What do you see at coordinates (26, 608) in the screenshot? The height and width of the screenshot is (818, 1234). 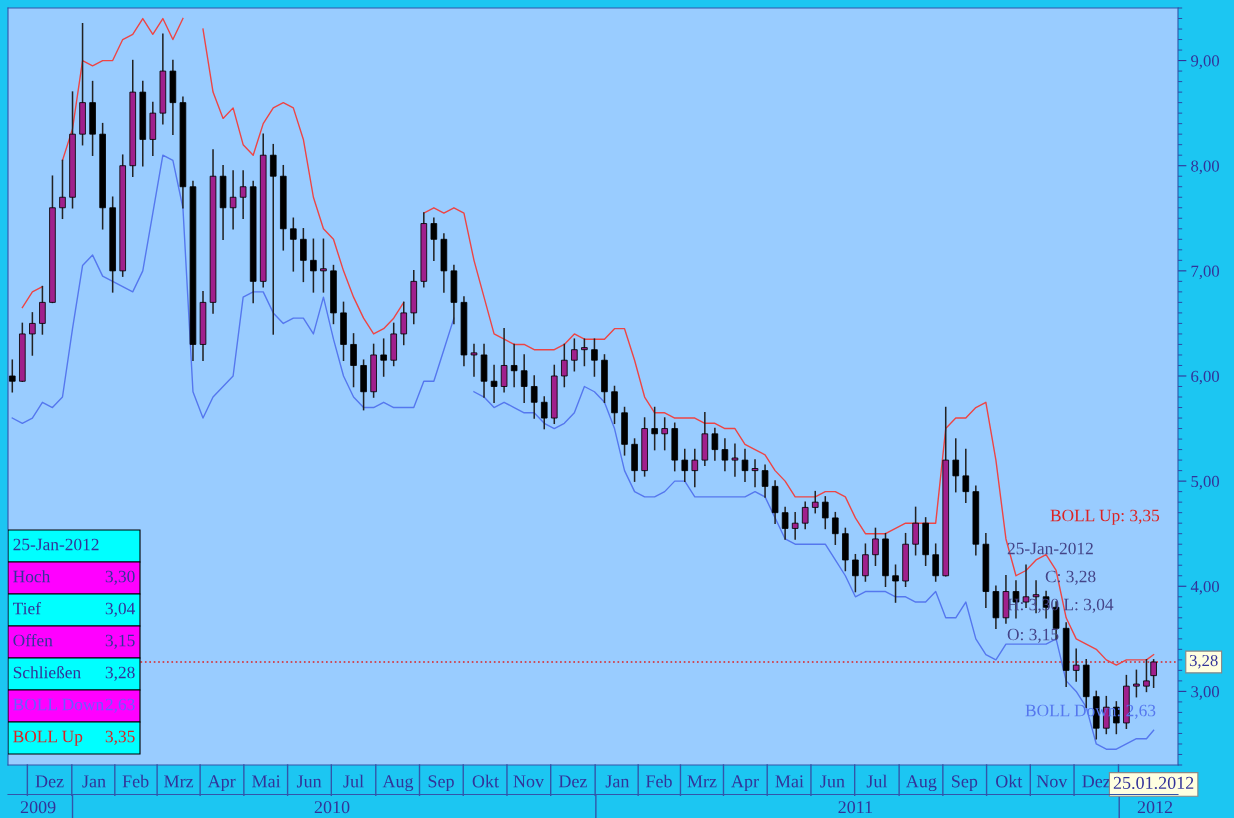 I see `annotation: Tief` at bounding box center [26, 608].